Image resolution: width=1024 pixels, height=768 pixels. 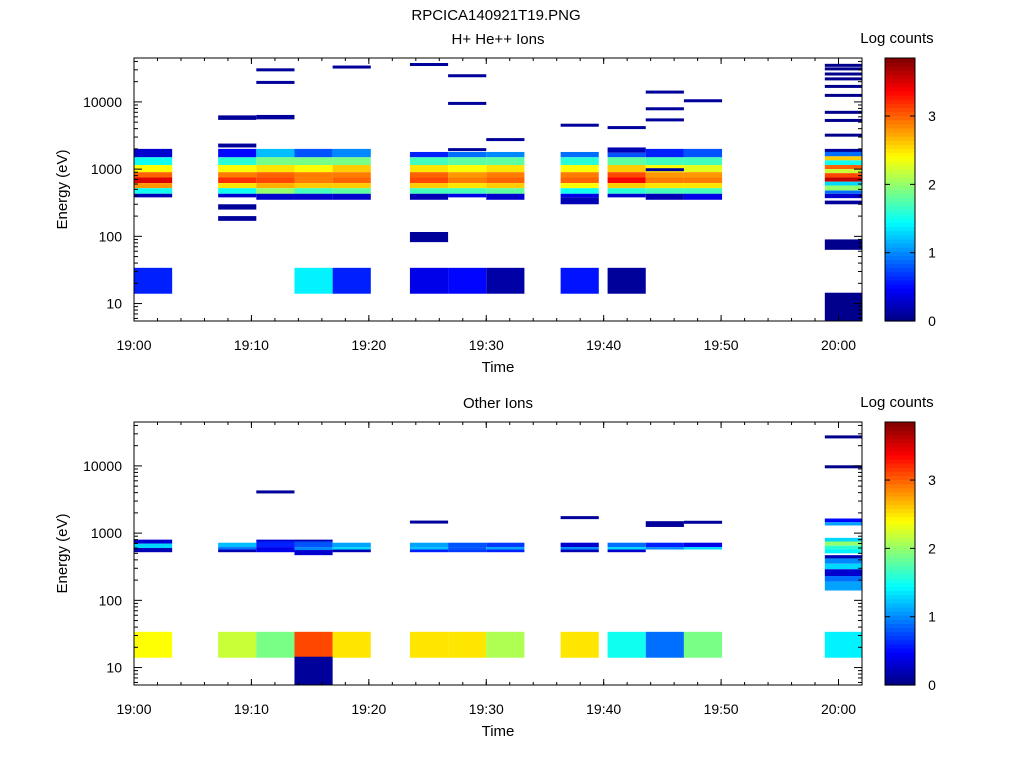 I want to click on colorbar-label: Log counts, so click(x=896, y=402).